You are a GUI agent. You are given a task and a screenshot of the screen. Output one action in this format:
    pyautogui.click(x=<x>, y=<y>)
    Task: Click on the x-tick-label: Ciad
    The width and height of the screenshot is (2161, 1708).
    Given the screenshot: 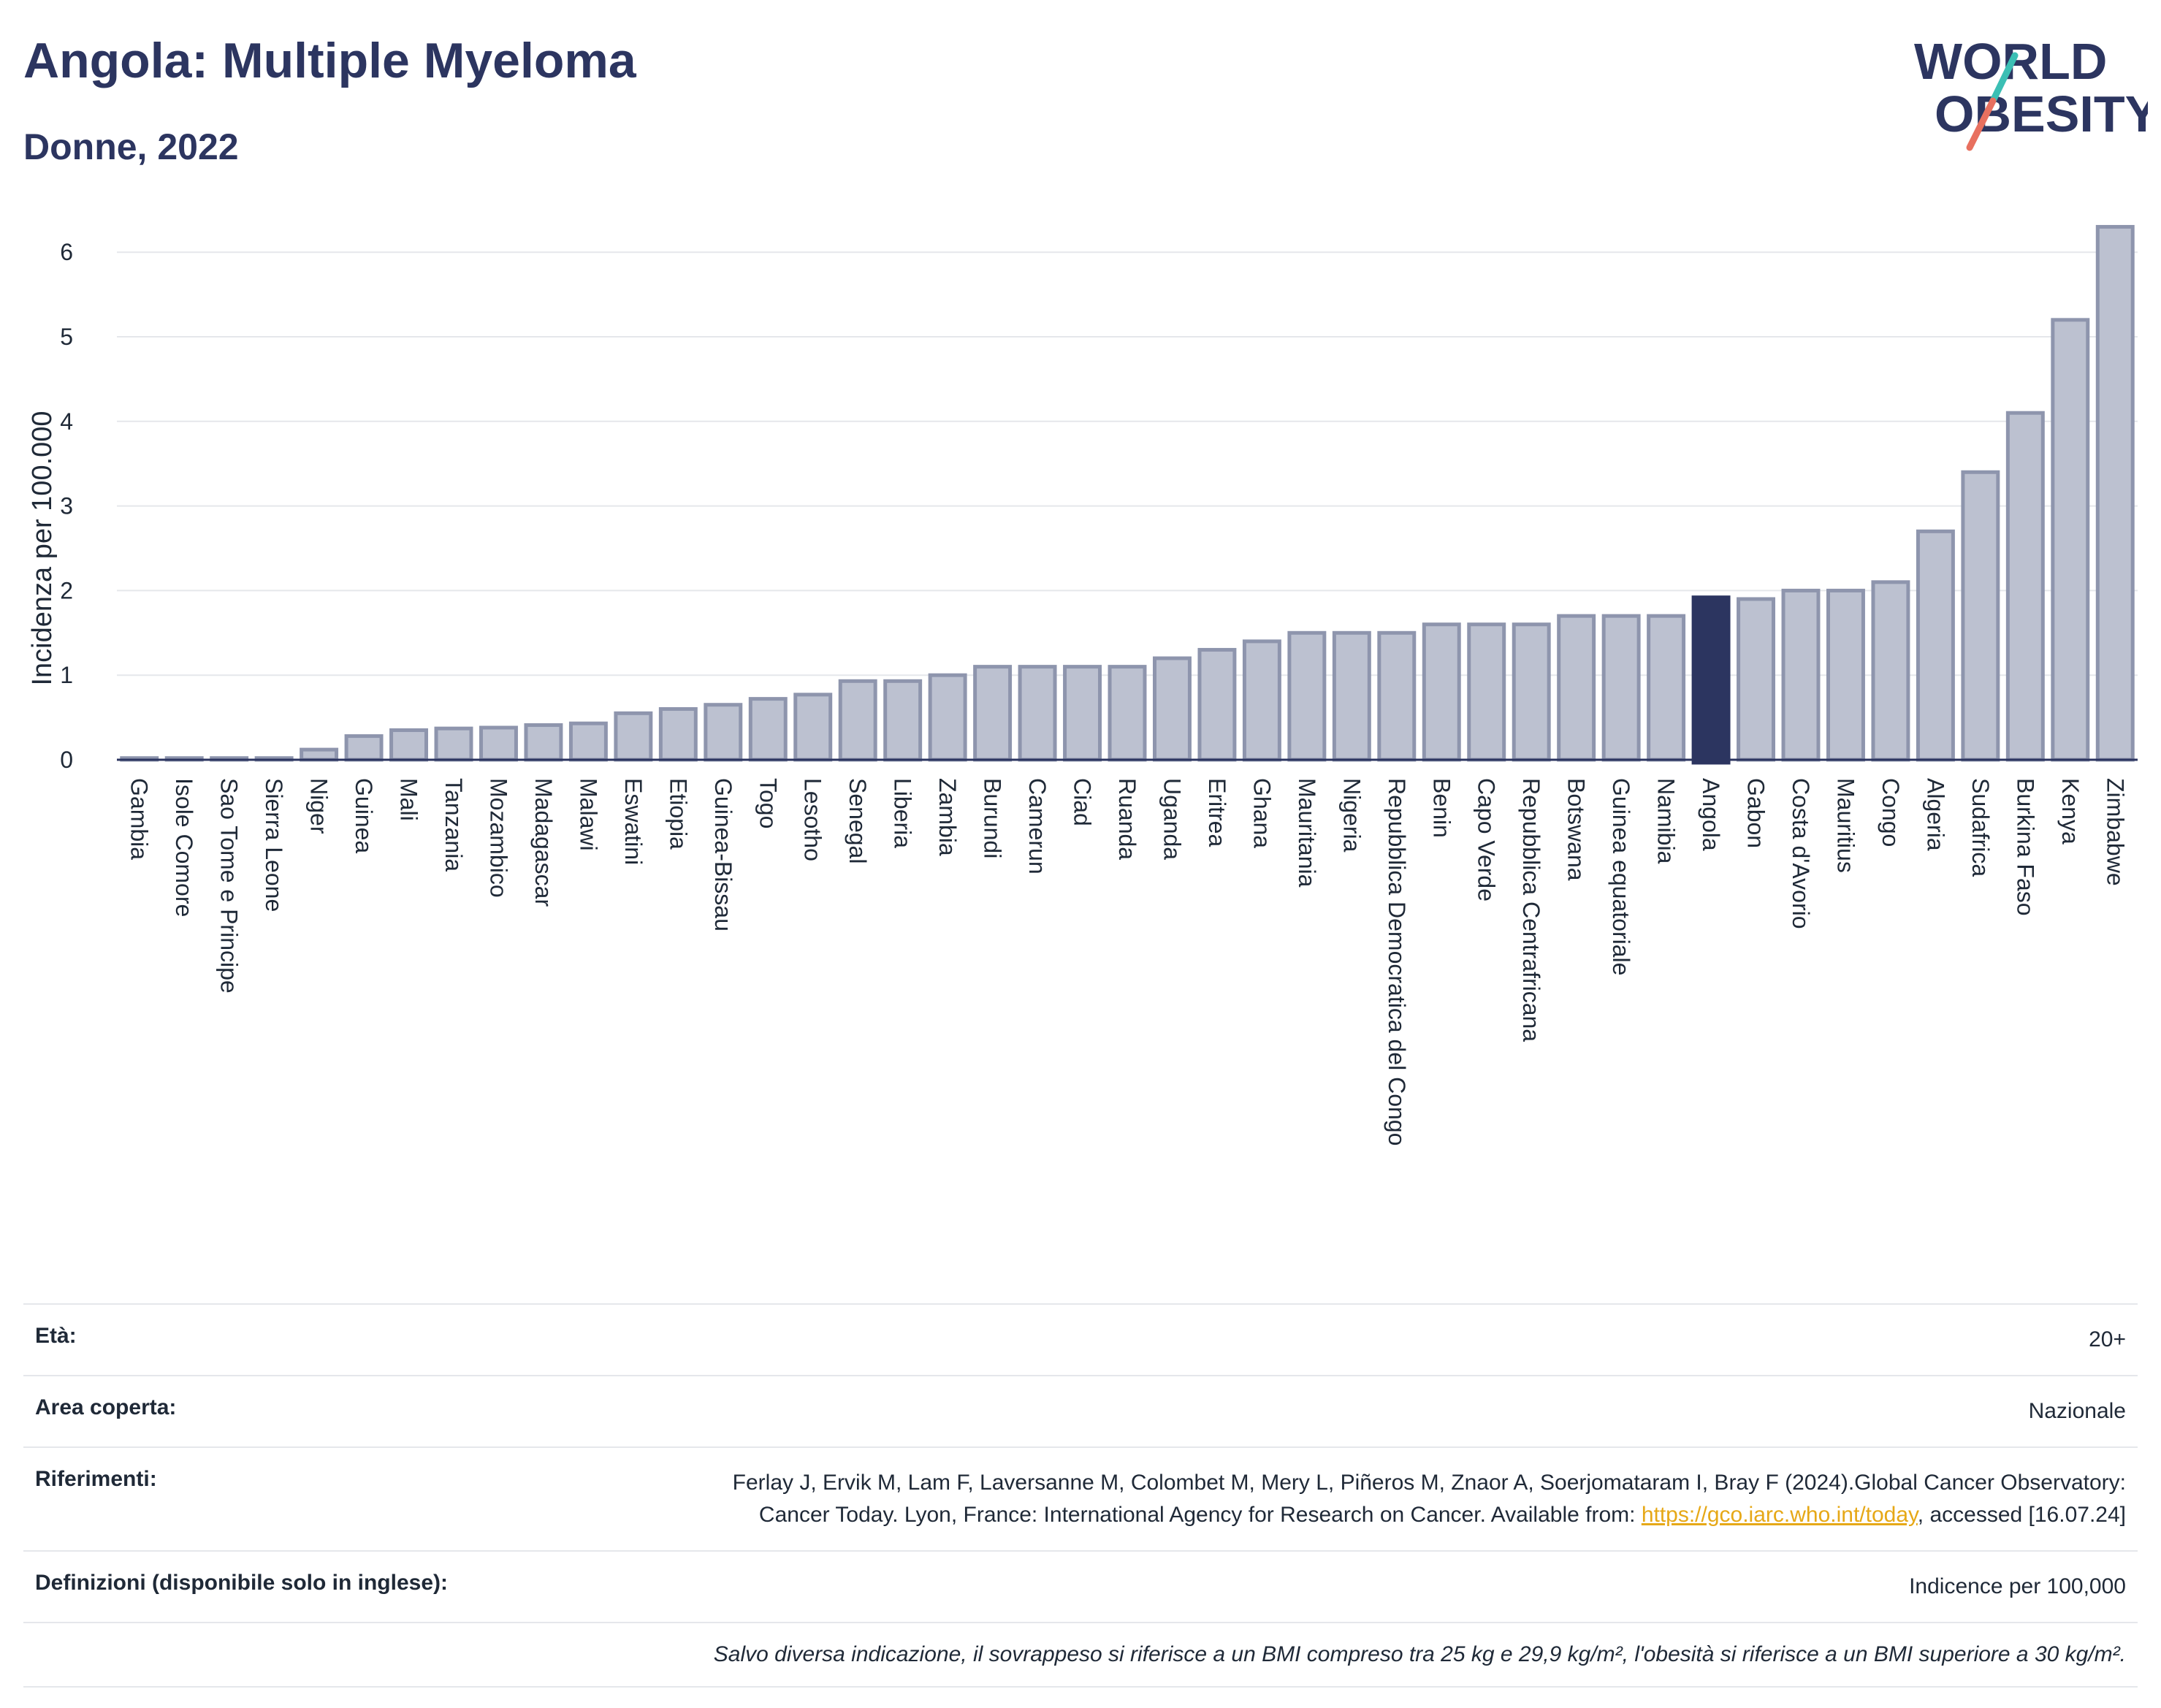 What is the action you would take?
    pyautogui.click(x=1083, y=802)
    